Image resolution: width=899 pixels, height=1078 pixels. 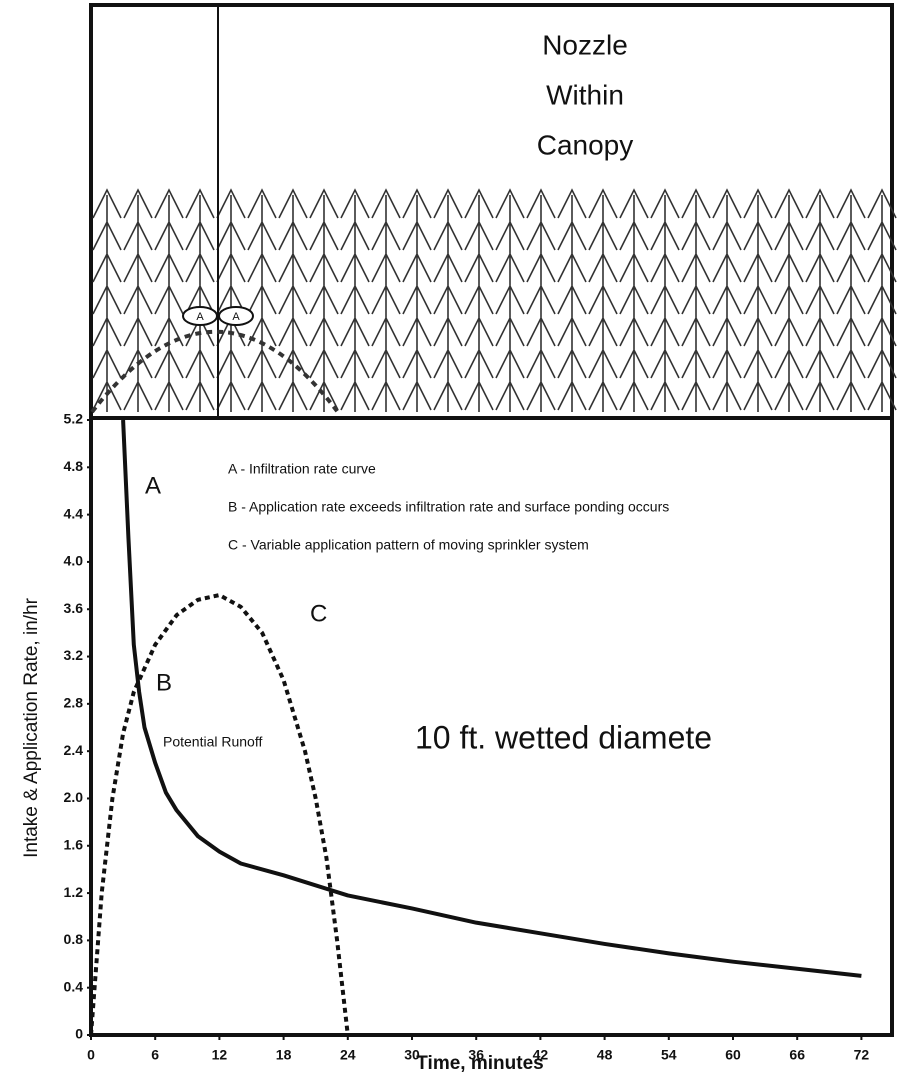 What do you see at coordinates (91, 1055) in the screenshot?
I see `x-tick-label: 0` at bounding box center [91, 1055].